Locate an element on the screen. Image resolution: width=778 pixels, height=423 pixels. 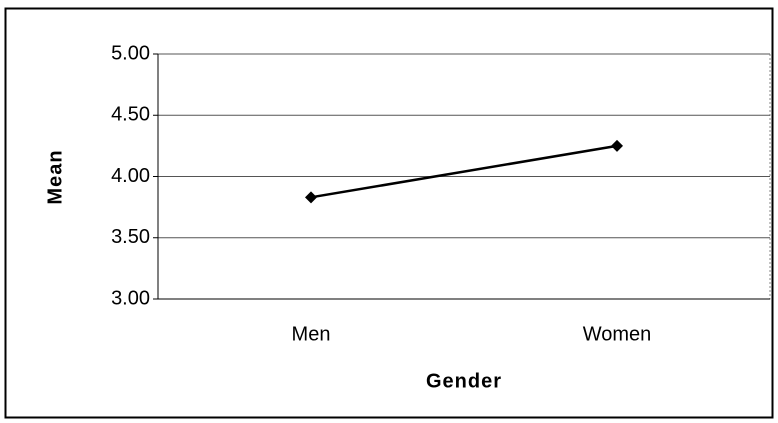
y-tick-label: 5.00 is located at coordinates (130, 53).